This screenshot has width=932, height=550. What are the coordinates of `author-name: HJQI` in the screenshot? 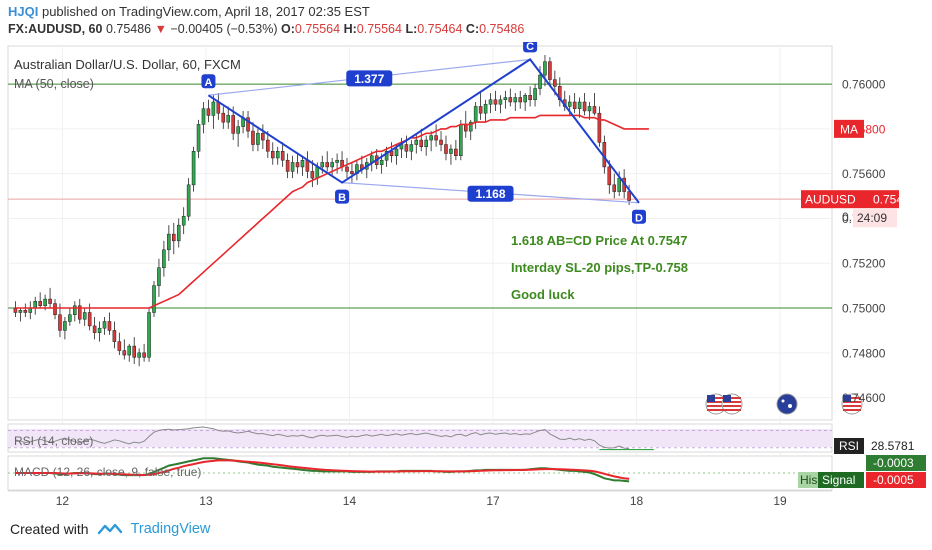 It's located at (23, 11).